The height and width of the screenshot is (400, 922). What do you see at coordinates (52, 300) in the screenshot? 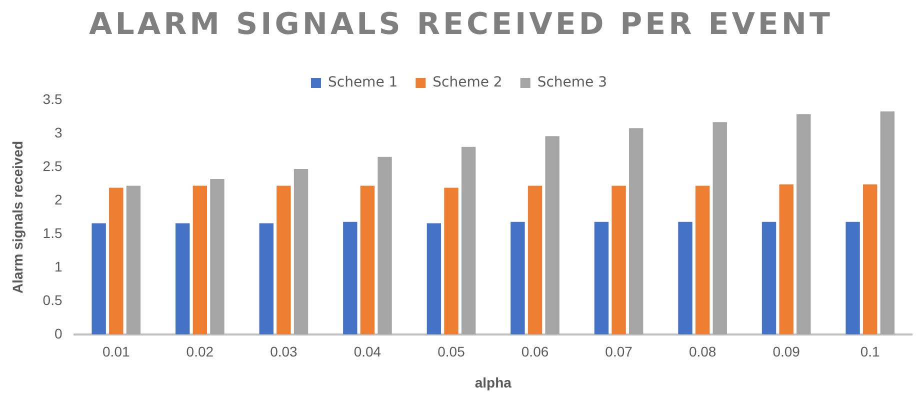
I see `y-tick-label: 0.5` at bounding box center [52, 300].